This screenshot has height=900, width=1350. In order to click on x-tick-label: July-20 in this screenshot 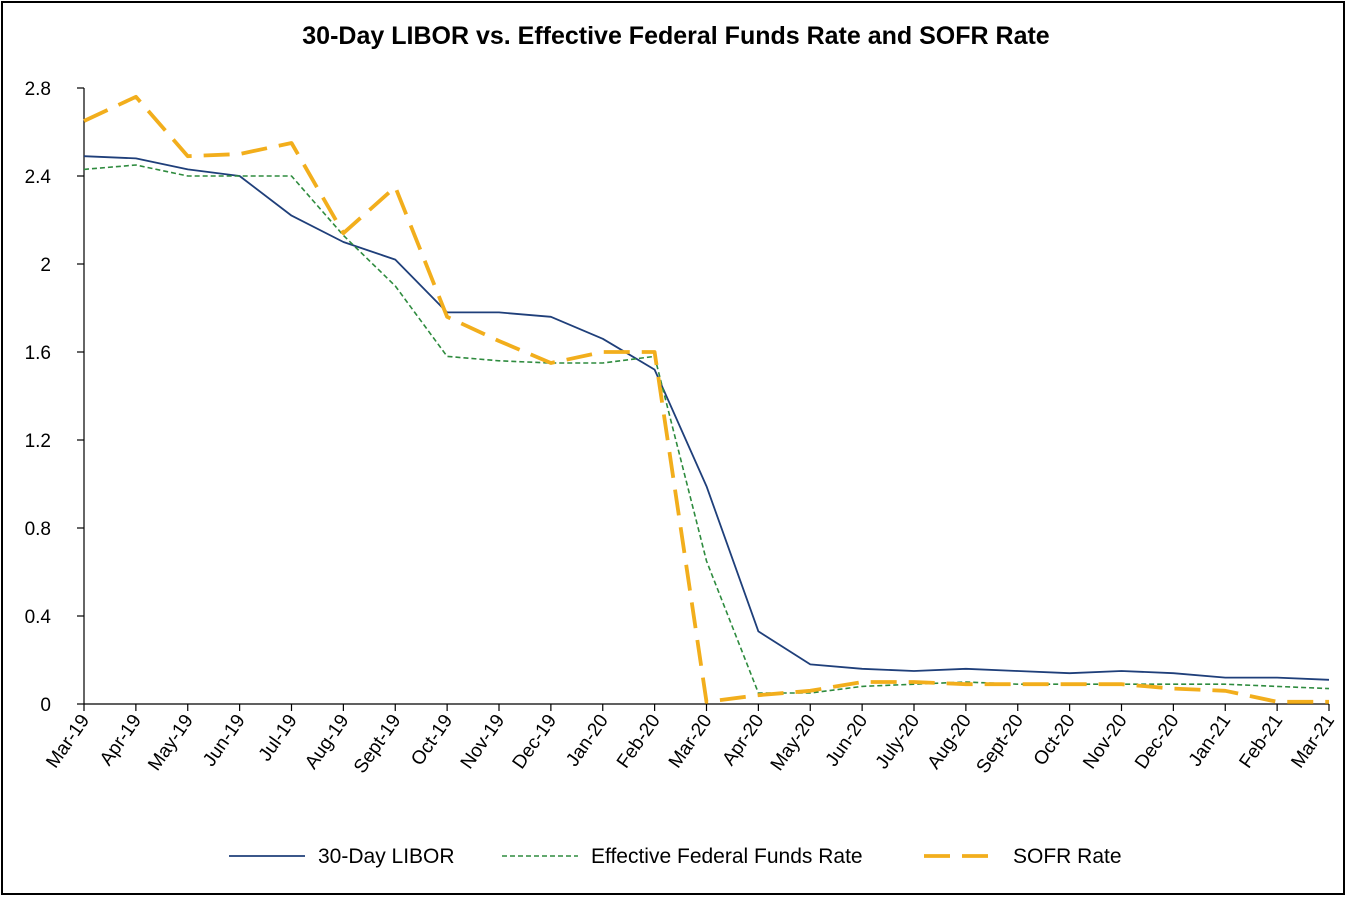, I will do `click(898, 742)`.